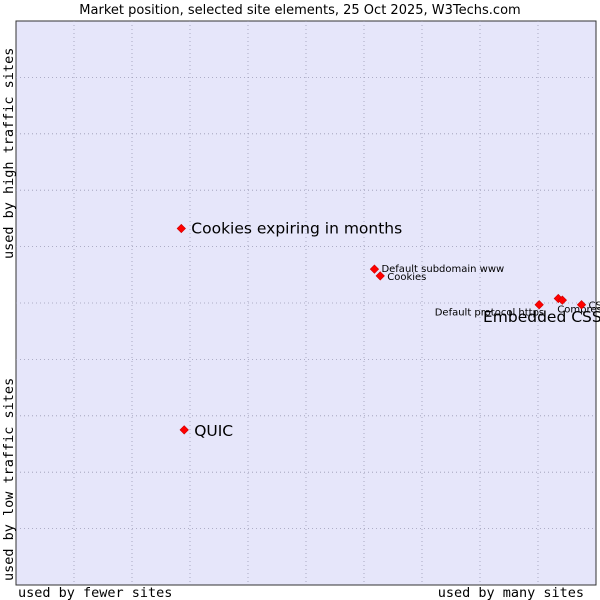  Describe the element at coordinates (594, 306) in the screenshot. I see `data-point-label: CSS` at that location.